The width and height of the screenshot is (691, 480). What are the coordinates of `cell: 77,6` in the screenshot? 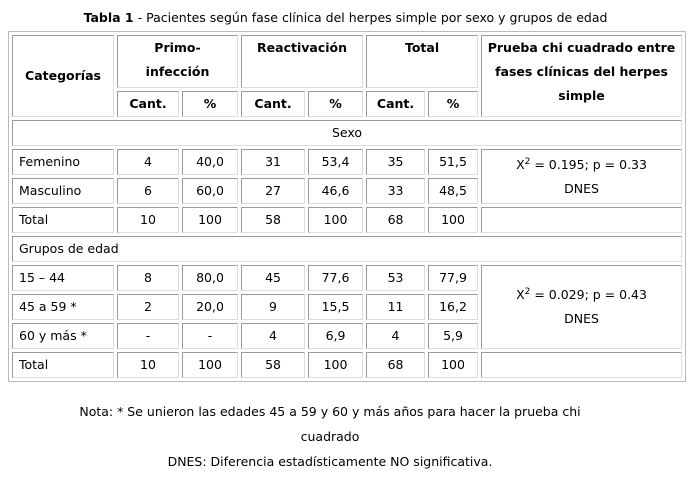 It's located at (336, 278).